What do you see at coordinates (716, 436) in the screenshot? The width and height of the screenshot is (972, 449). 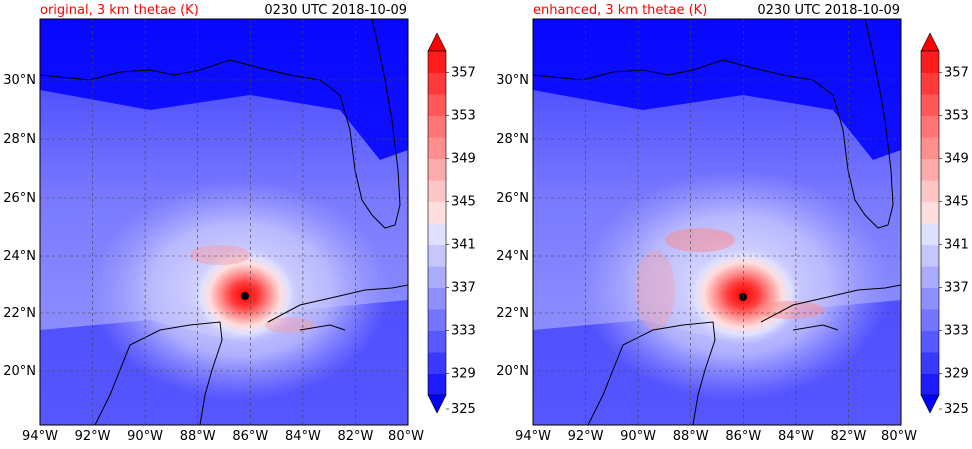 I see `lon-axis-right: 94°W 92°W 90°W 88°W 86°W 84°W 82°W 80°W` at bounding box center [716, 436].